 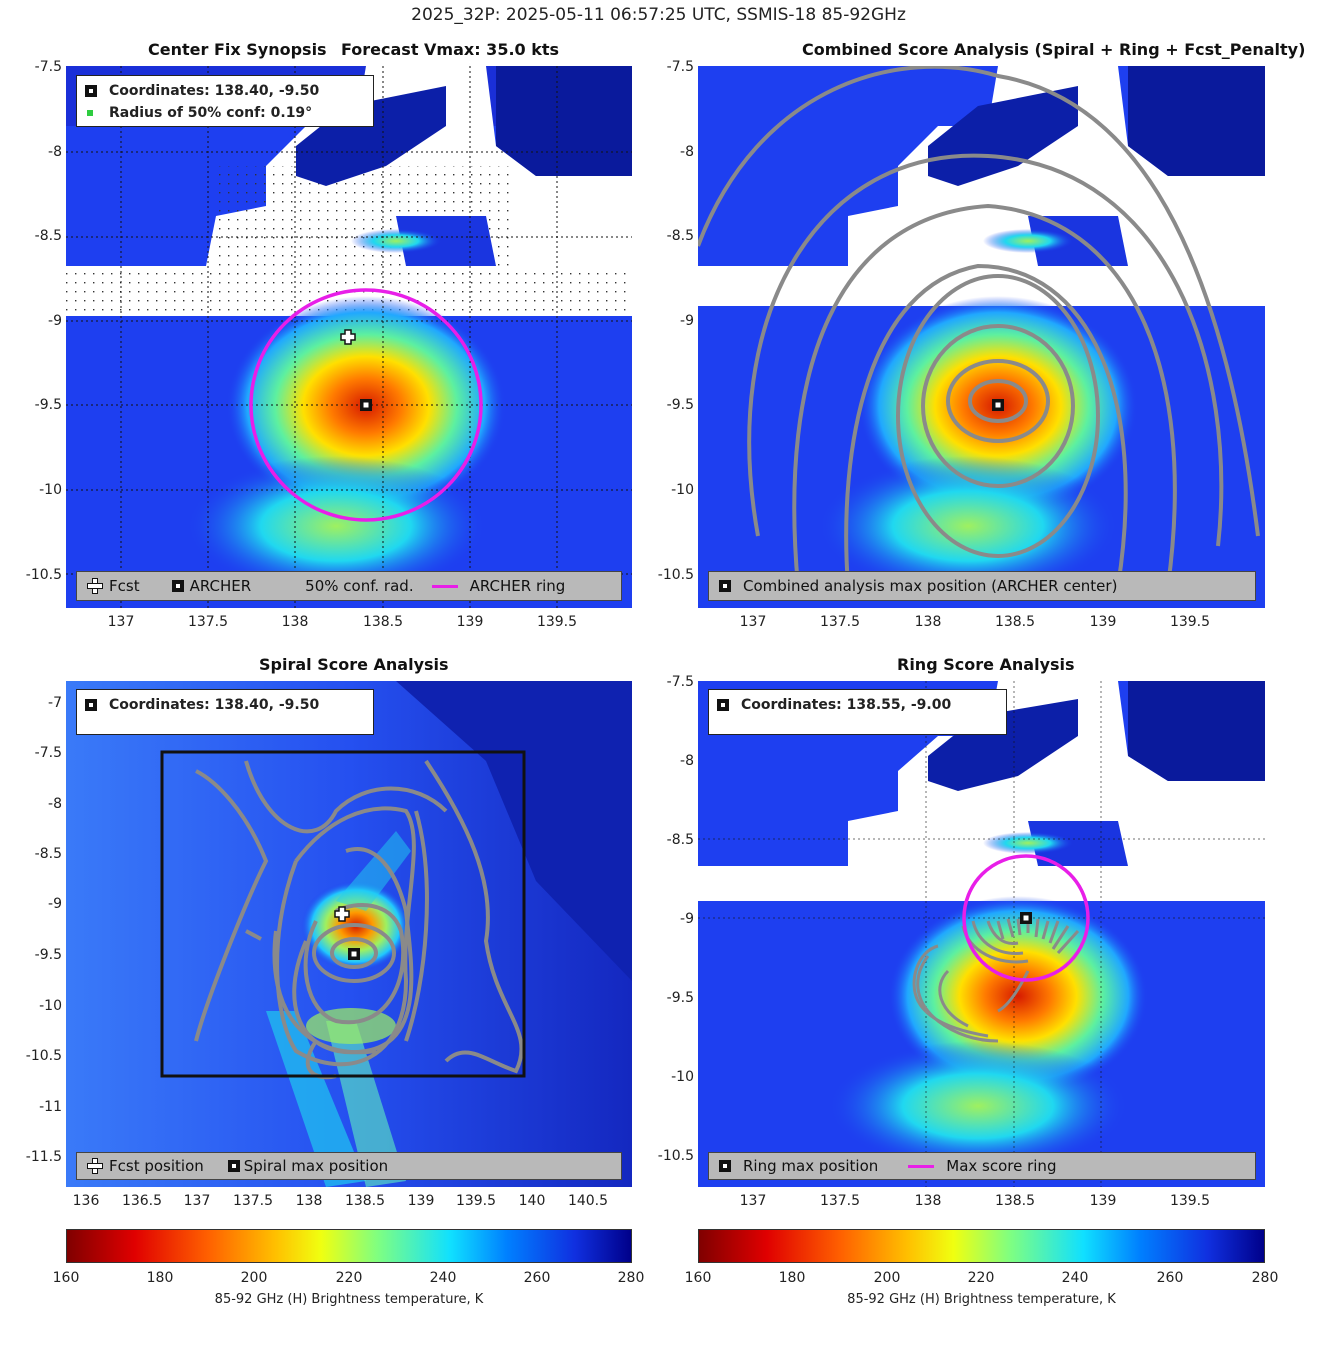 What do you see at coordinates (588, 1201) in the screenshot?
I see `x-tick: 140.5` at bounding box center [588, 1201].